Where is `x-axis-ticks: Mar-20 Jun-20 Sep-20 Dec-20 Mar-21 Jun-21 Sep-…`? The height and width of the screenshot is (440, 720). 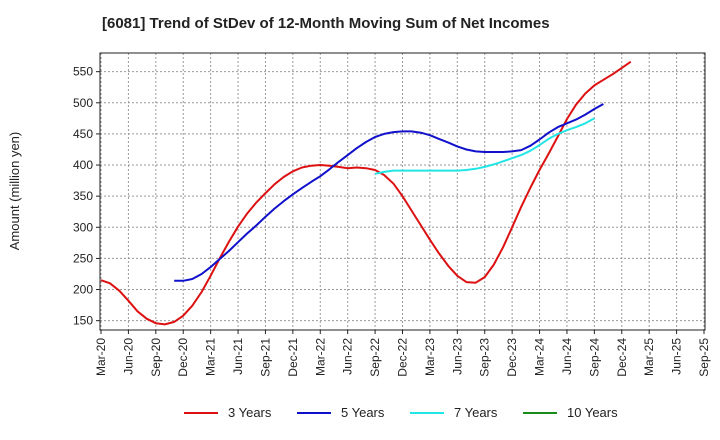 x-axis-ticks: Mar-20 Jun-20 Sep-20 Dec-20 Mar-21 Jun-21 Sep-… is located at coordinates (402, 353).